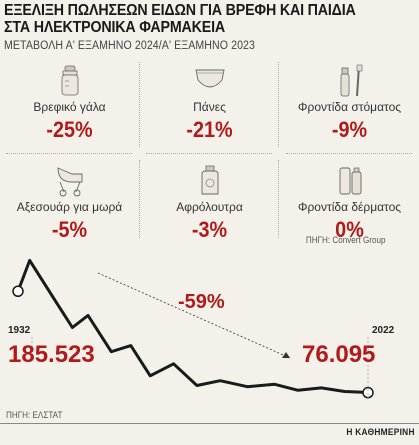 The height and width of the screenshot is (445, 419). I want to click on start-value: 185.523, so click(51, 354).